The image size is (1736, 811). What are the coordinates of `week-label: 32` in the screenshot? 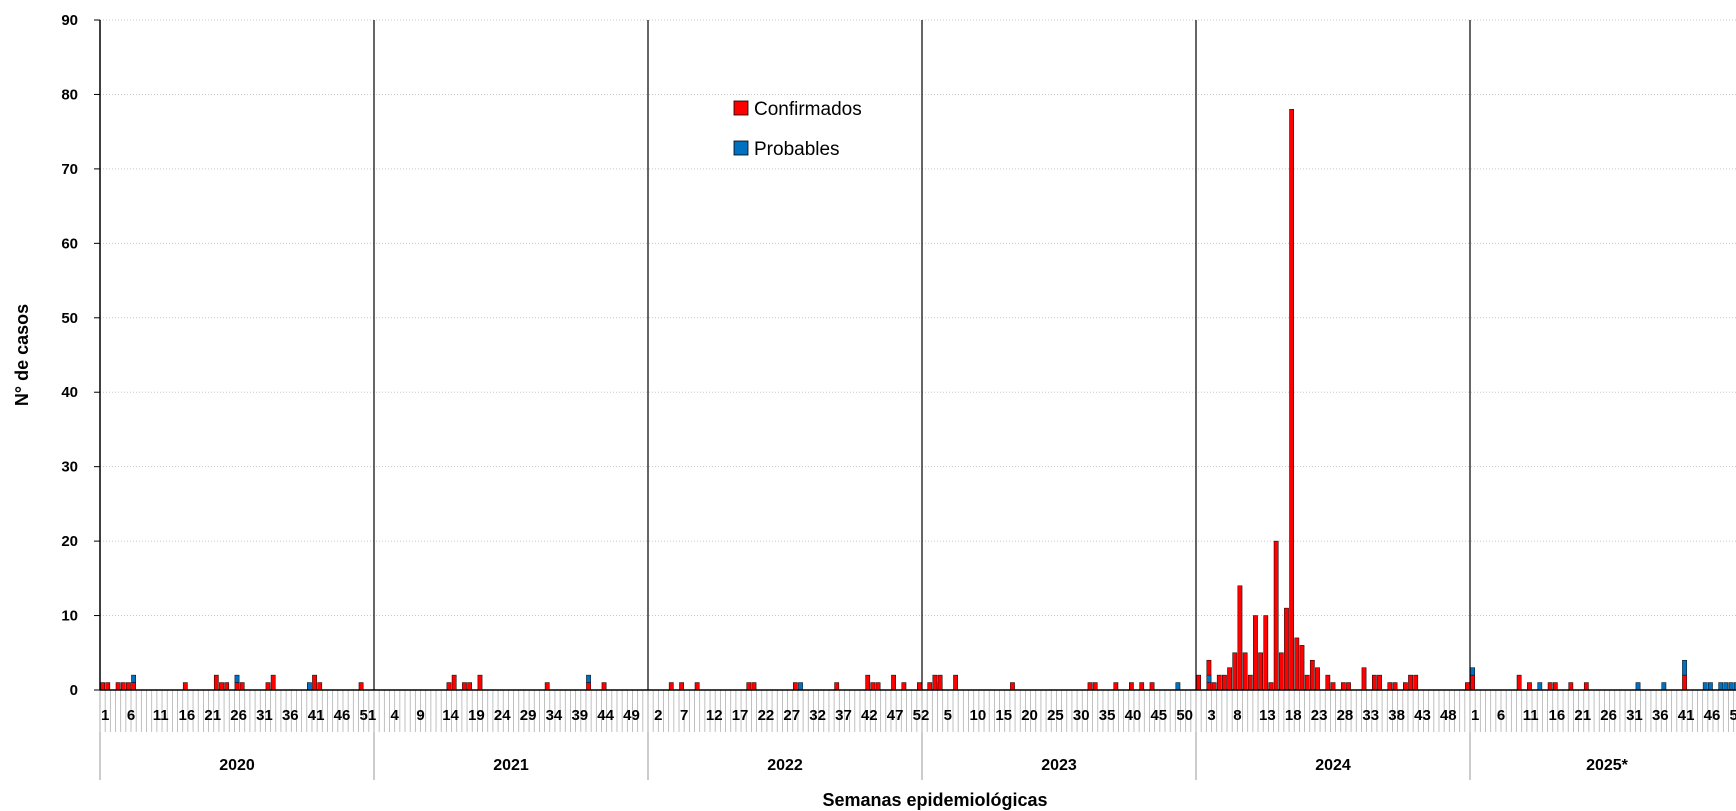 It's located at (817, 715).